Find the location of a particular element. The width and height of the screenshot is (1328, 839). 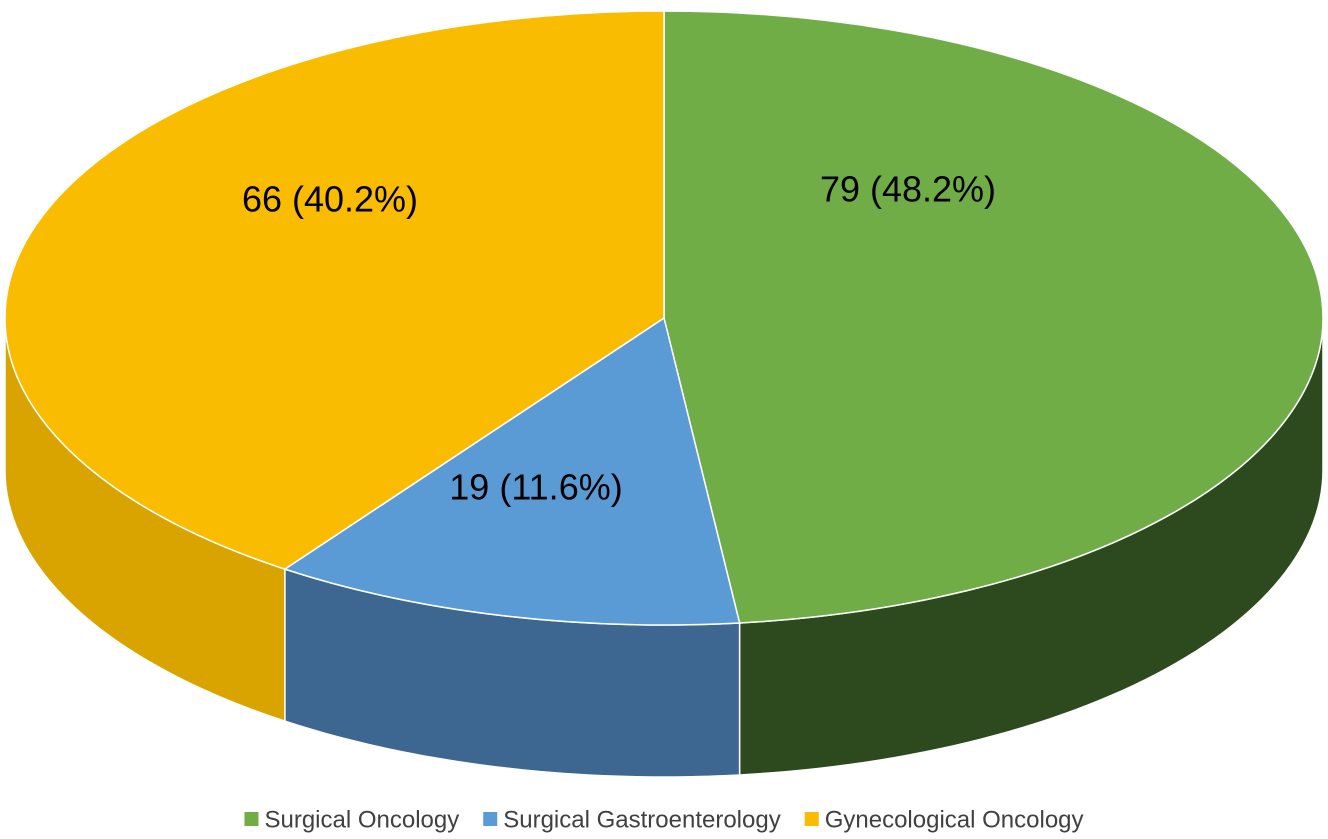

slice is located at coordinates (512, 471).